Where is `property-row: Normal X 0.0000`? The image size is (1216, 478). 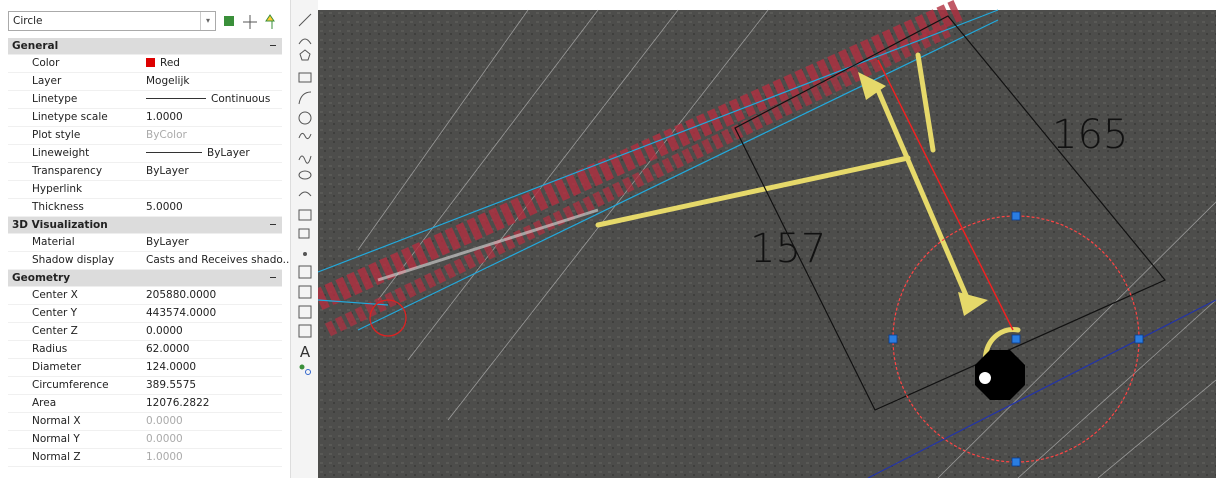 property-row: Normal X 0.0000 is located at coordinates (145, 422).